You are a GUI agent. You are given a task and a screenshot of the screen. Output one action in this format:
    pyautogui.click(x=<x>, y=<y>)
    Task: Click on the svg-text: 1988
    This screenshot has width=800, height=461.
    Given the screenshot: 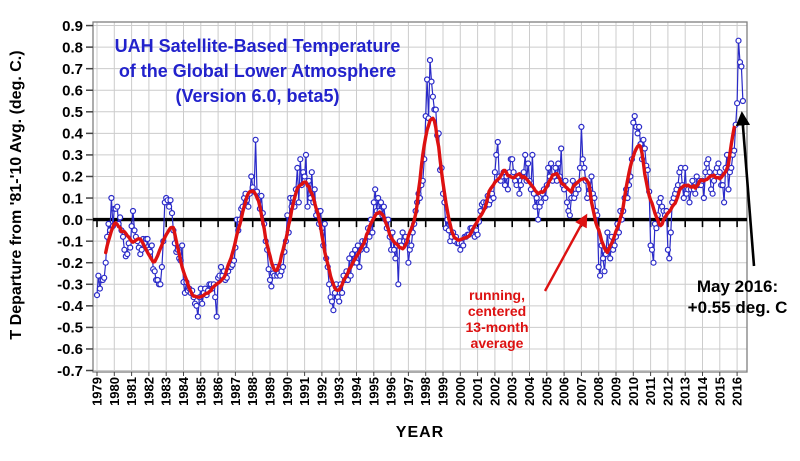 What is the action you would take?
    pyautogui.click(x=252, y=391)
    